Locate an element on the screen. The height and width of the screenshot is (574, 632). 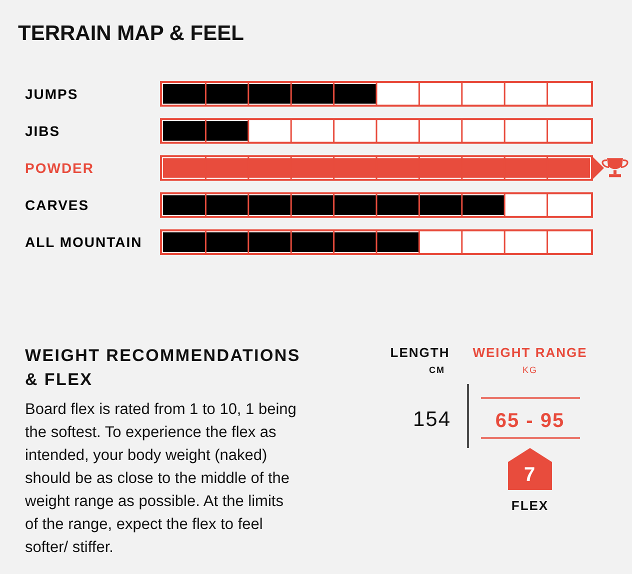
y-tick-label: CARVES is located at coordinates (57, 205).